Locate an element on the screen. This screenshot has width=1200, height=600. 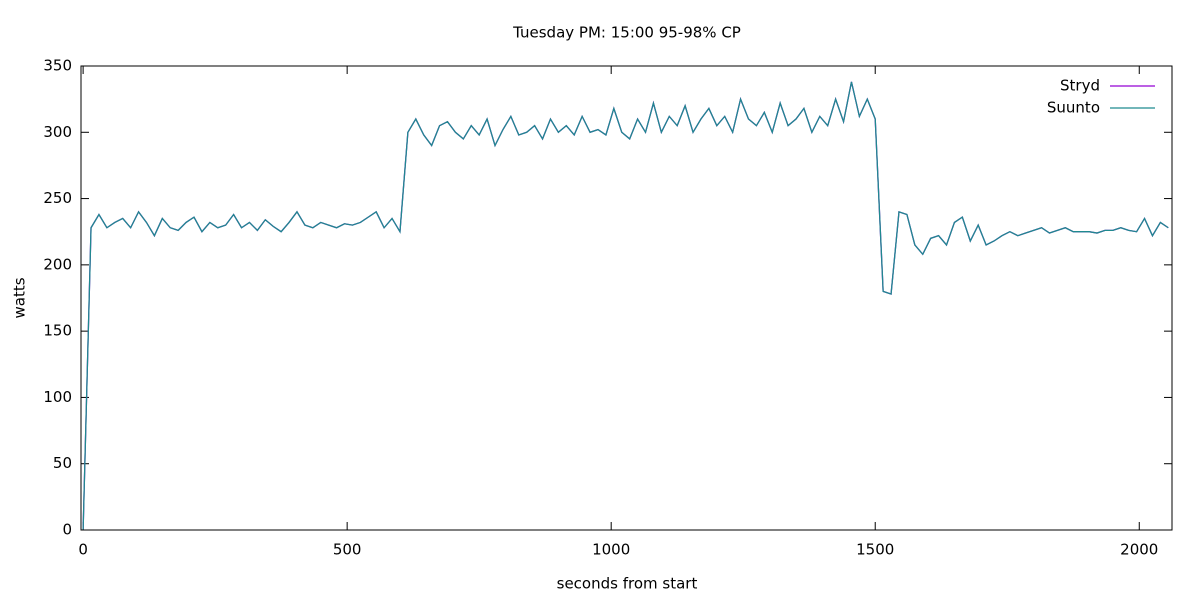
y-tick-label: 50 is located at coordinates (62, 463).